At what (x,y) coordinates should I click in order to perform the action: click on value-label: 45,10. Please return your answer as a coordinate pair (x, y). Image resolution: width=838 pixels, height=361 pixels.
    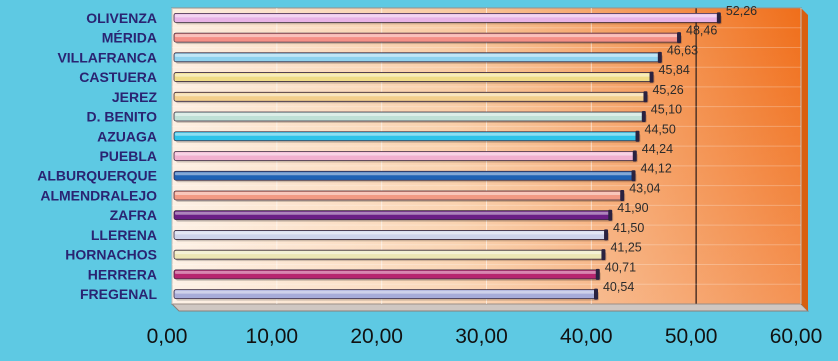
    Looking at the image, I should click on (666, 110).